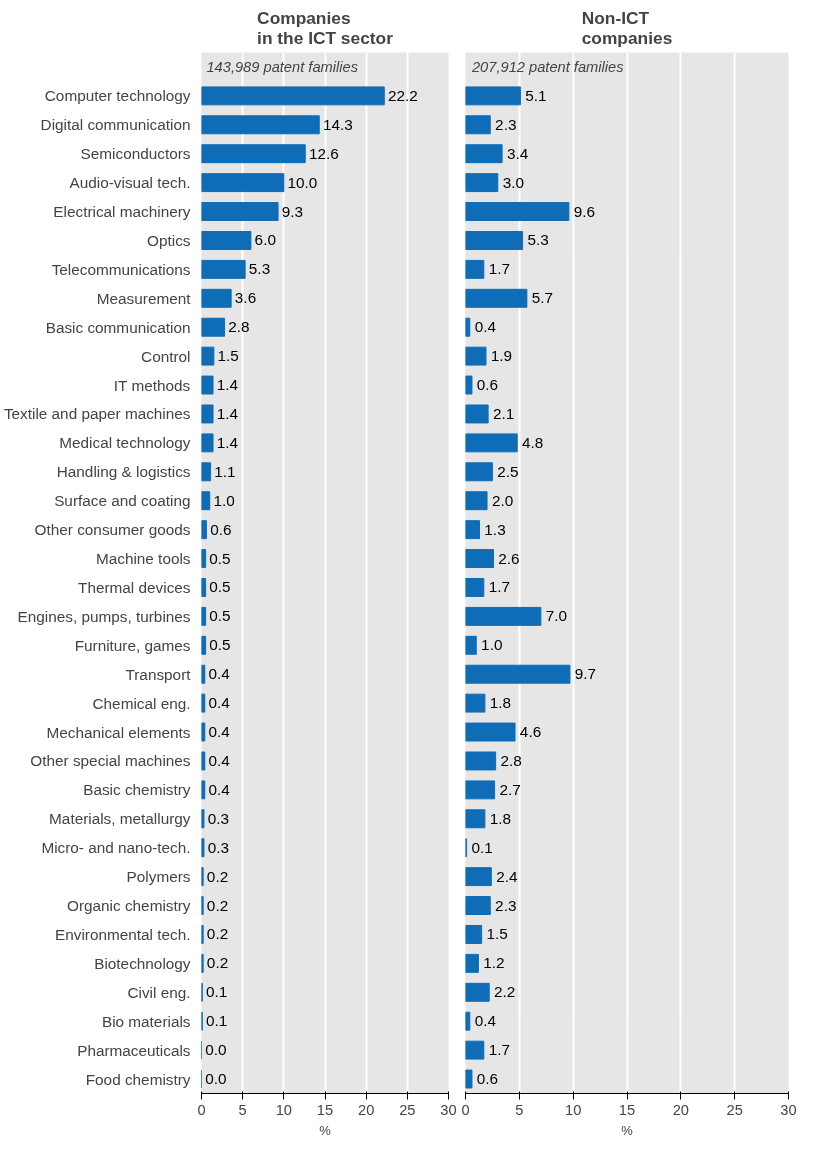  I want to click on y-tick-label: Engines, pumps, turbines, so click(104, 616).